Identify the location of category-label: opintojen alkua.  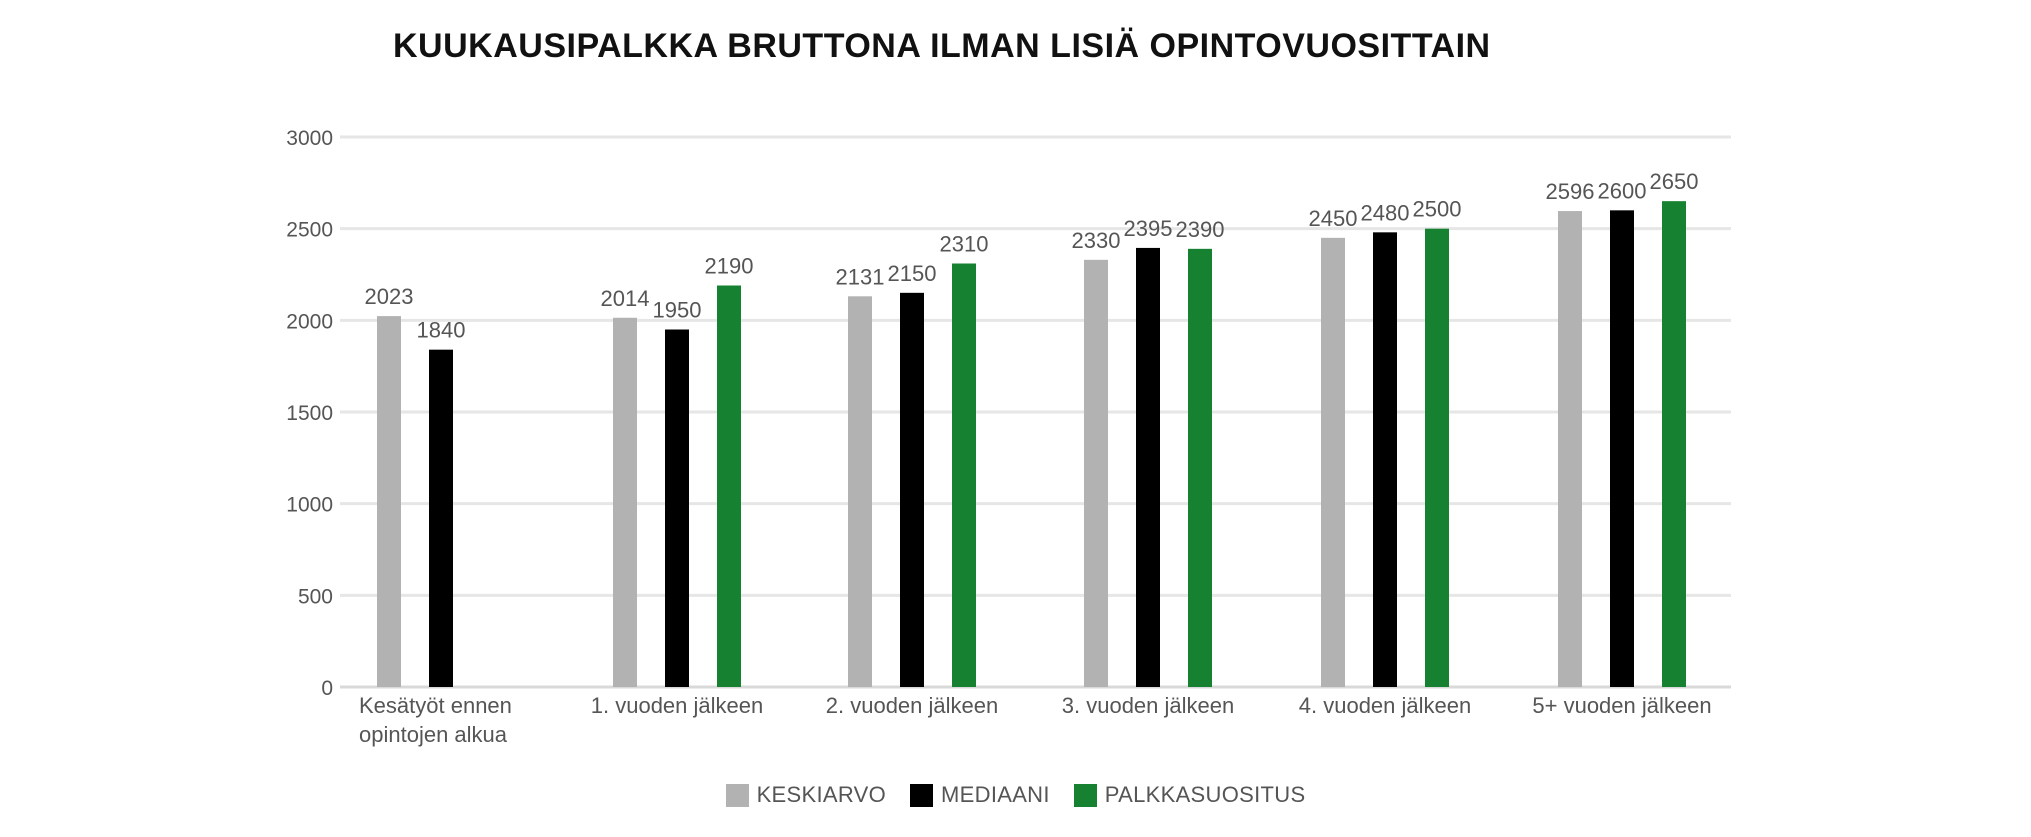
(433, 734).